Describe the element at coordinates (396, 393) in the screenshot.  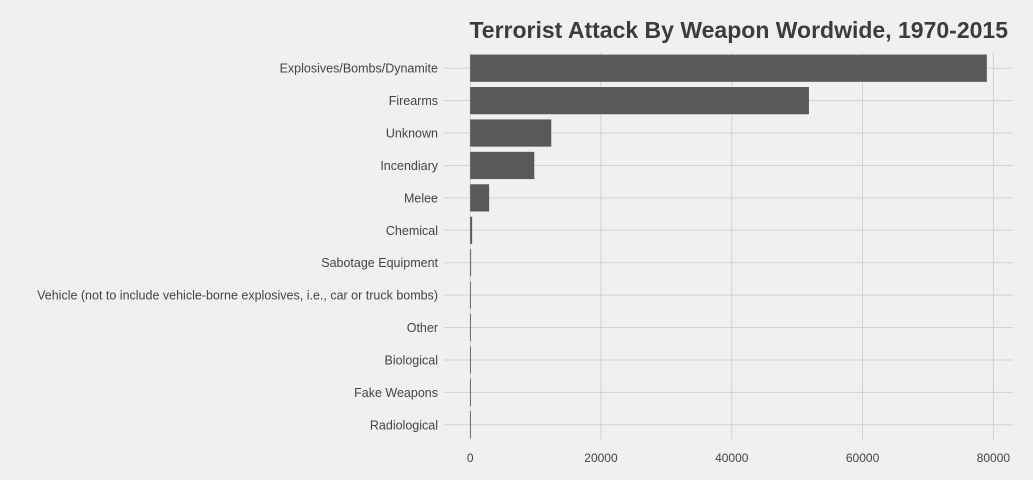
I see `category-label: Fake Weapons` at that location.